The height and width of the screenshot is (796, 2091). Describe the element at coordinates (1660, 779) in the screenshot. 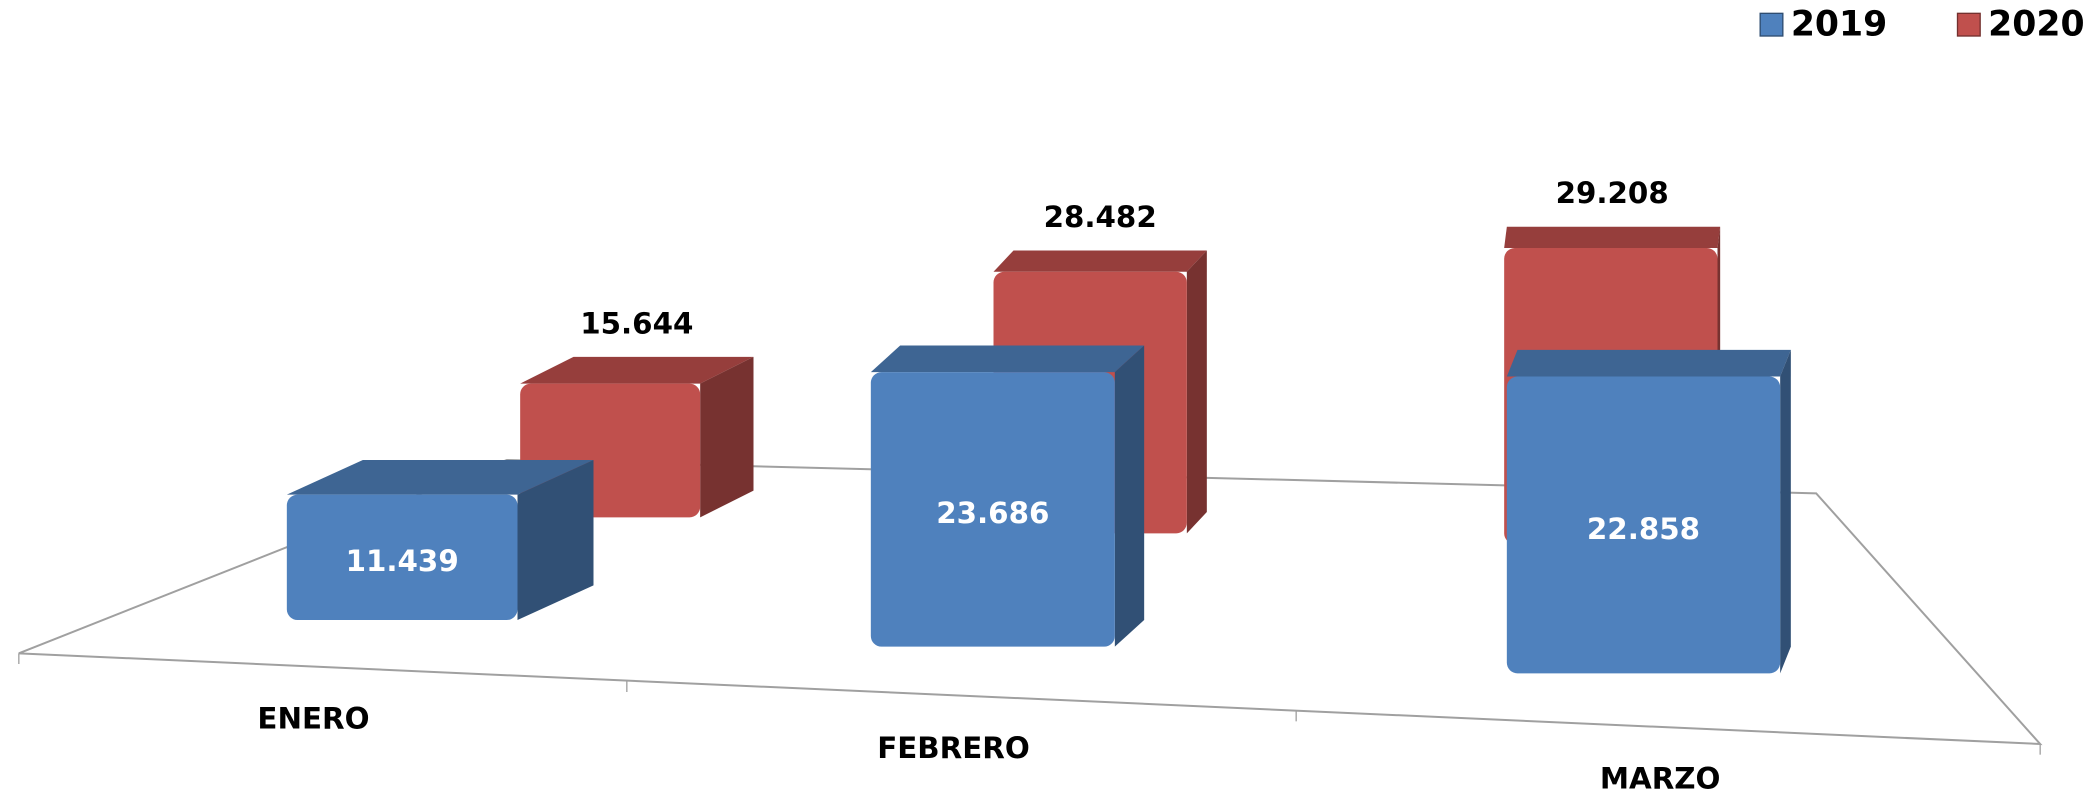

I see `x-tick-label: MARZO` at that location.